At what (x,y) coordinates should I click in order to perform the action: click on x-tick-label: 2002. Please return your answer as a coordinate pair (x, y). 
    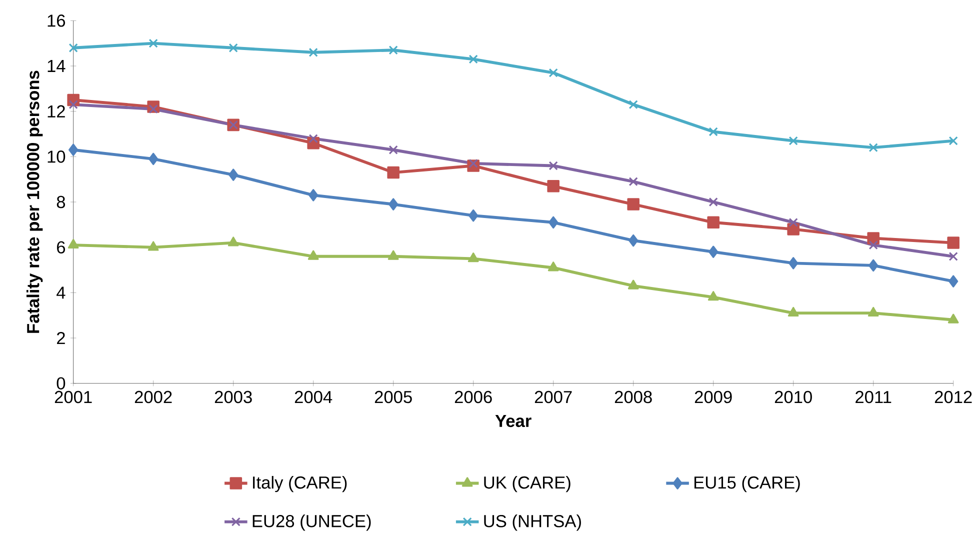
    Looking at the image, I should click on (153, 397).